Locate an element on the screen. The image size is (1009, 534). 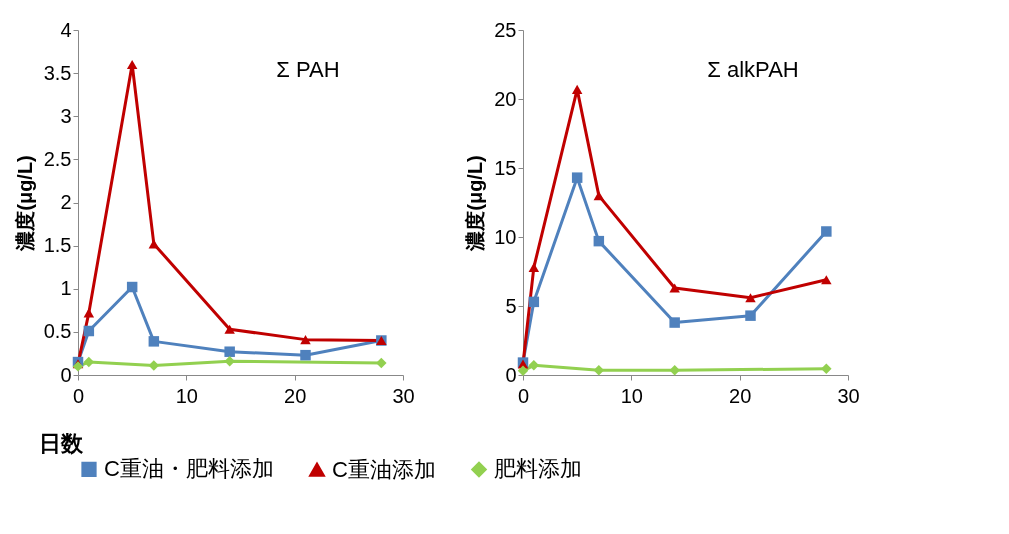
x-axis-title: 日数 is located at coordinates (61, 443).